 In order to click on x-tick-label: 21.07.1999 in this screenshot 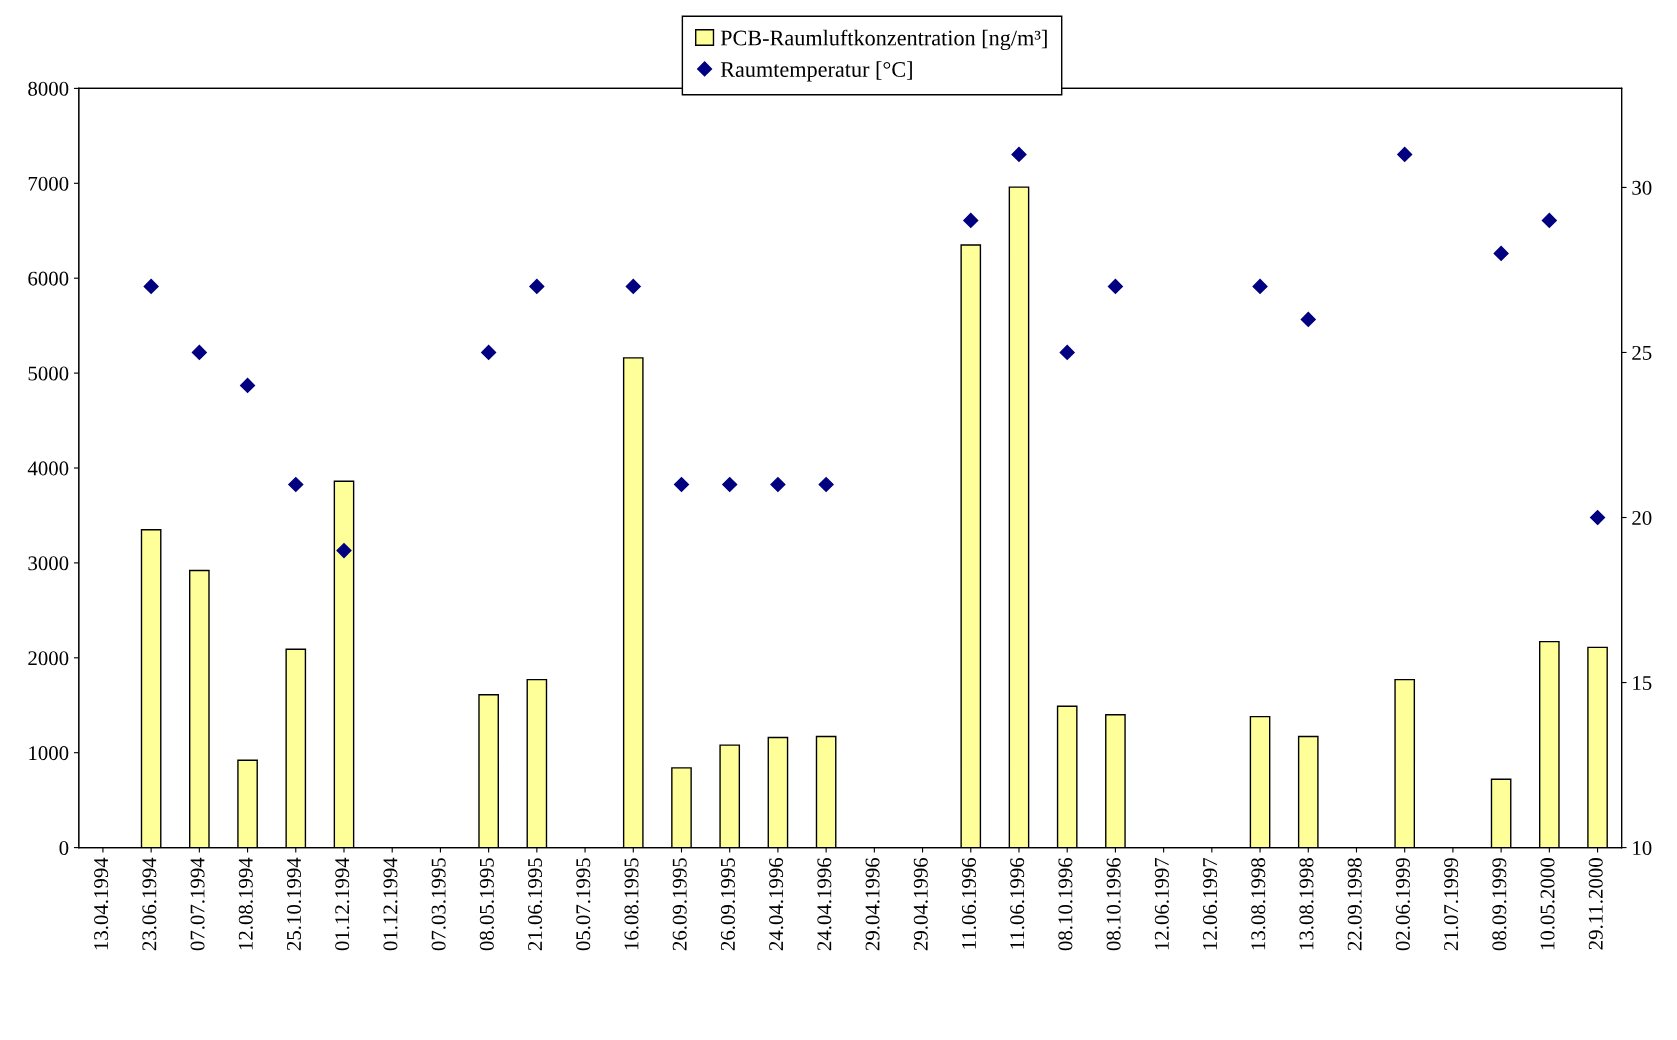, I will do `click(1451, 904)`.